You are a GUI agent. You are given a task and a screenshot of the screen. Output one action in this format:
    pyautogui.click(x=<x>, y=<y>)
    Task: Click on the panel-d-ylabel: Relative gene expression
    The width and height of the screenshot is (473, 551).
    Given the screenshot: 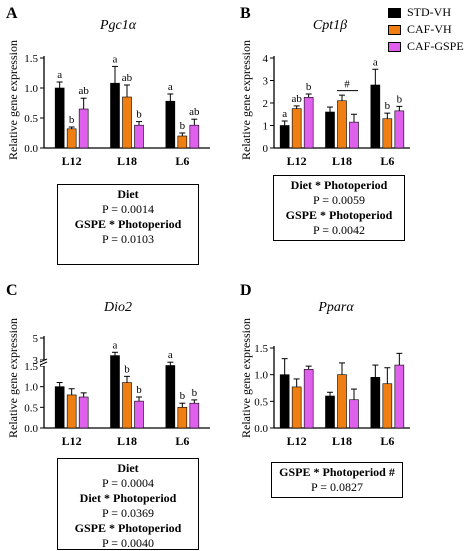 What is the action you would take?
    pyautogui.click(x=246, y=378)
    